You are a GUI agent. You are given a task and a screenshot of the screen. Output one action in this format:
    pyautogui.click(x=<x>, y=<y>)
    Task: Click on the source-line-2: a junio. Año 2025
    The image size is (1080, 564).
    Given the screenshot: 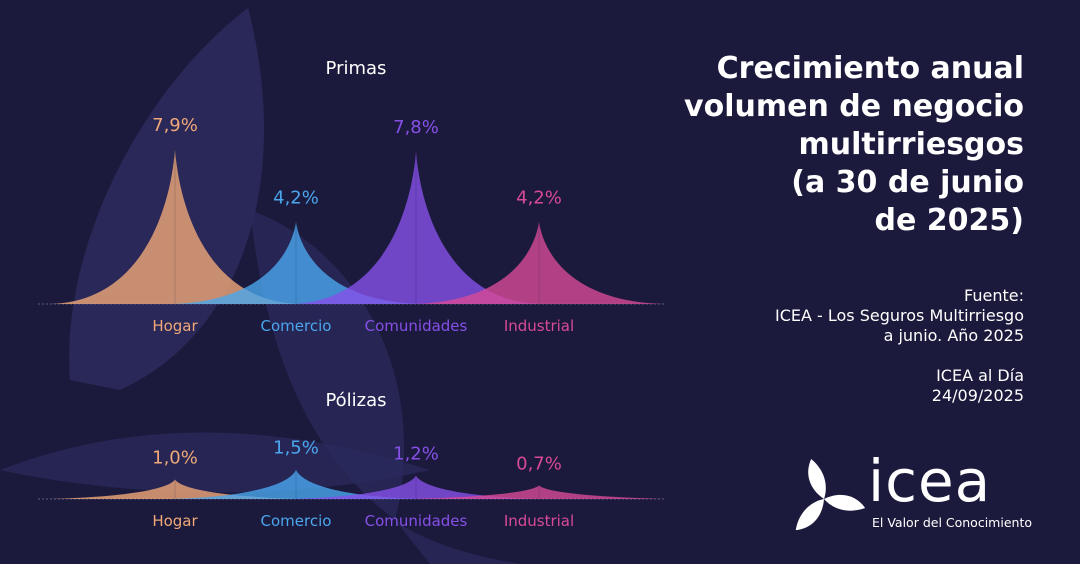 What is the action you would take?
    pyautogui.click(x=953, y=335)
    